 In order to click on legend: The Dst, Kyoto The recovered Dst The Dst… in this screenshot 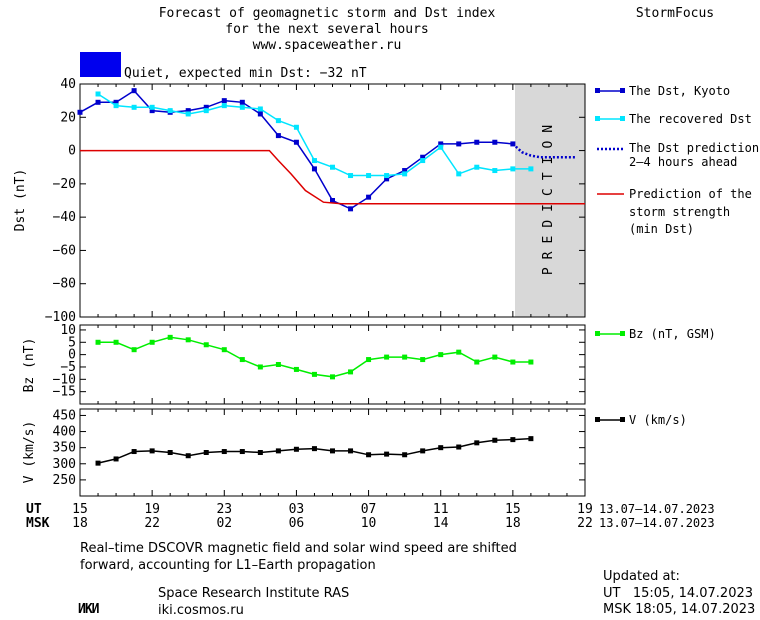, I will do `click(677, 255)`.